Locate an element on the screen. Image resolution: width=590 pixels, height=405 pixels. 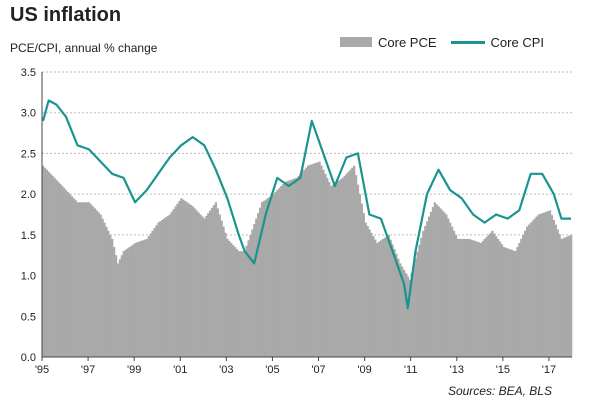
legend-label-core-cpi: Core CPI is located at coordinates (517, 42).